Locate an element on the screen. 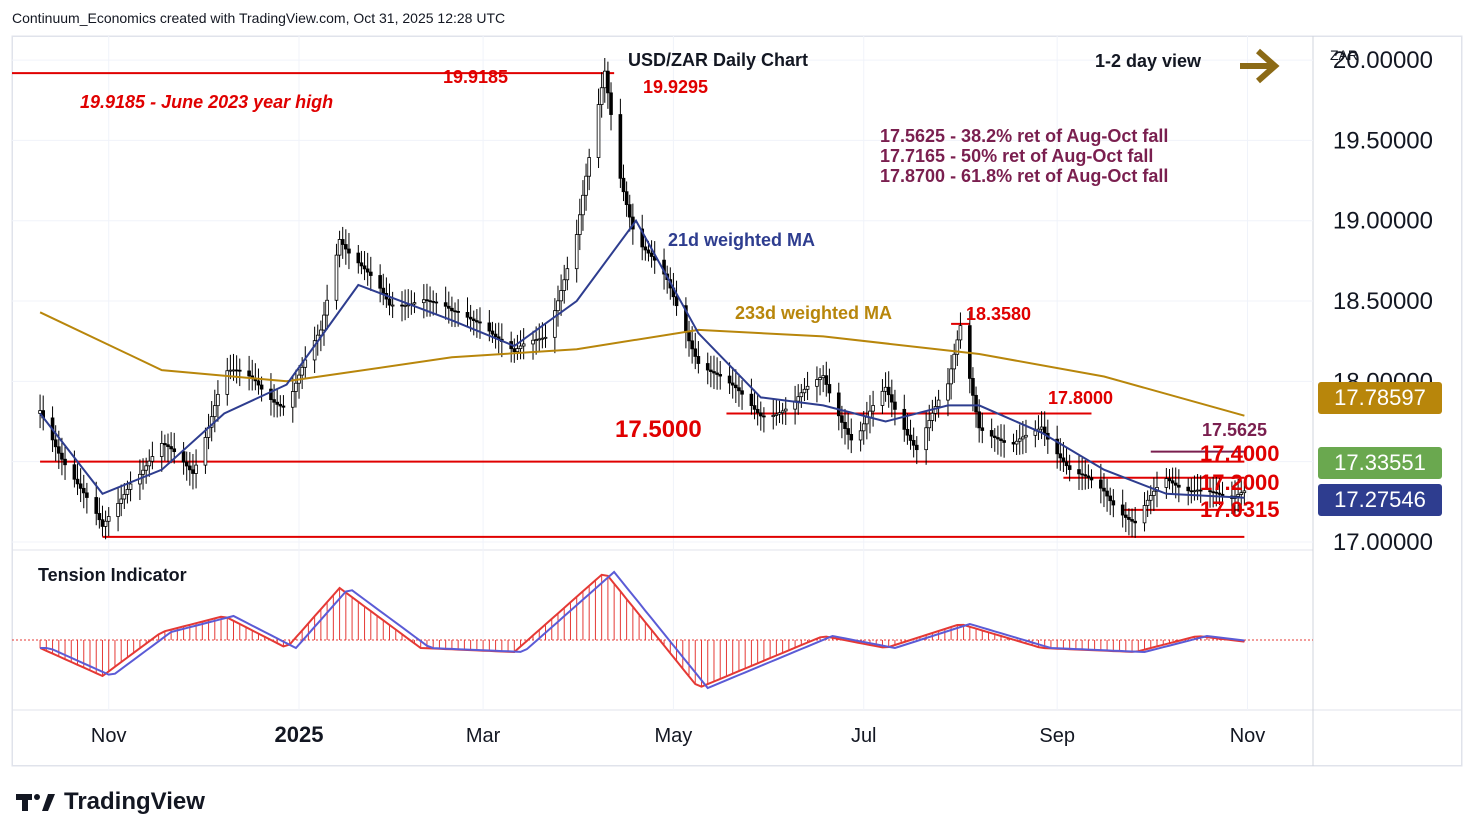 The width and height of the screenshot is (1474, 840). fib-50-label: 17.7165 - 50% ret of Aug-Oct fall is located at coordinates (1016, 156).